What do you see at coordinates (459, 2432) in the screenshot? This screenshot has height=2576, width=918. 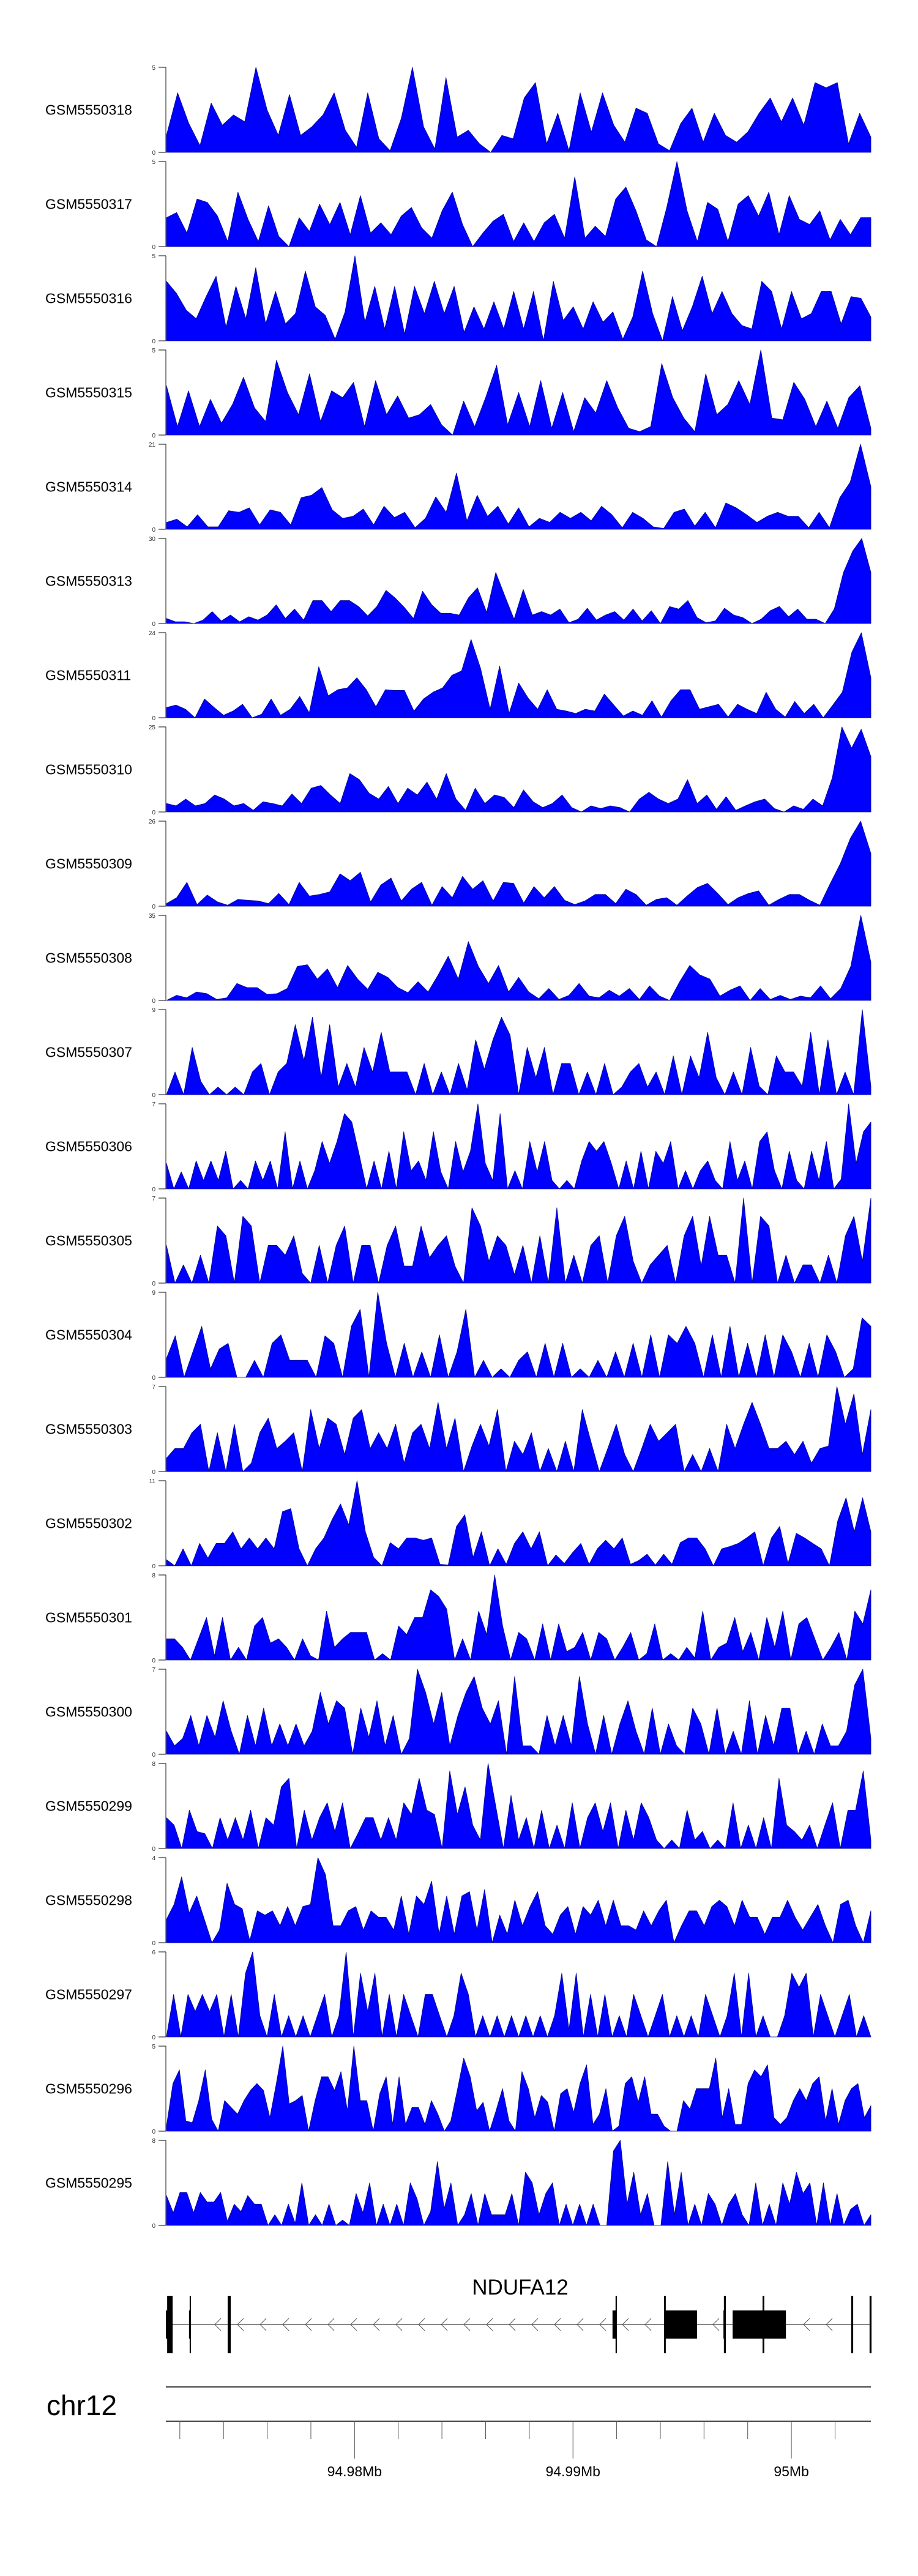 I see `genome-axis-track: chr12 94.98Mb 94.99Mb 95Mb` at bounding box center [459, 2432].